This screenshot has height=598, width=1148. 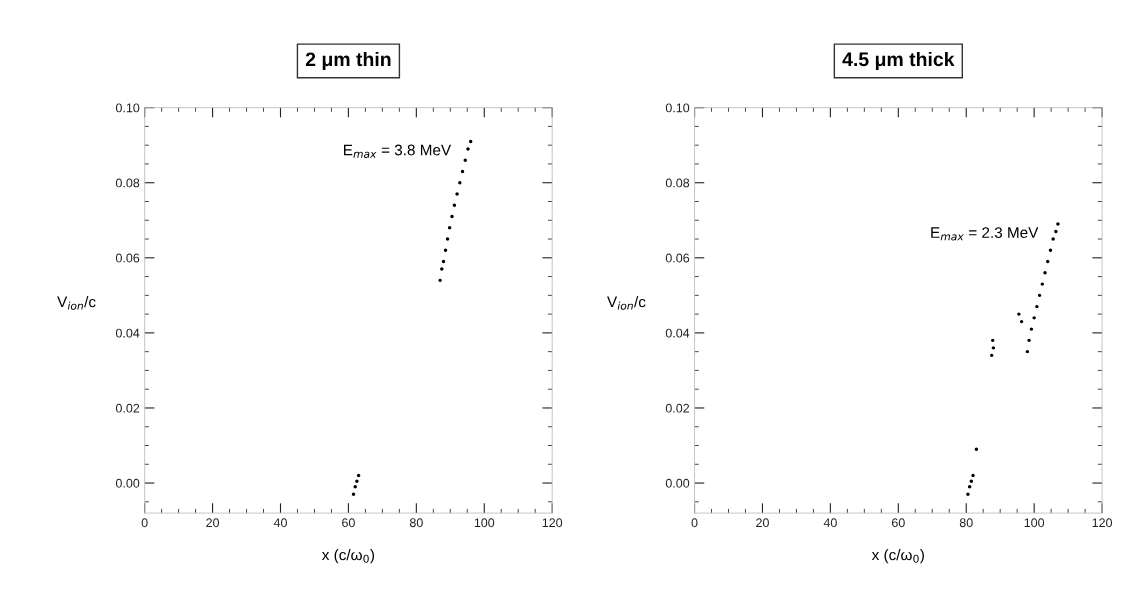 What do you see at coordinates (898, 60) in the screenshot?
I see `chart-title: 4.5 μm thick` at bounding box center [898, 60].